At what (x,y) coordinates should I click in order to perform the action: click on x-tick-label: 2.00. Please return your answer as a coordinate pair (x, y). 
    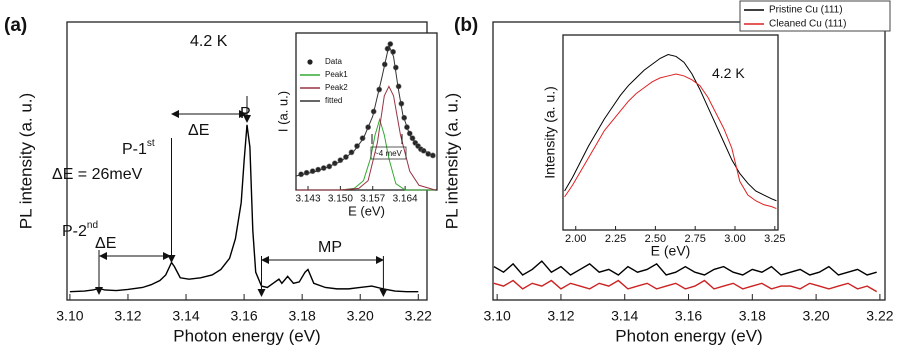
    Looking at the image, I should click on (575, 239).